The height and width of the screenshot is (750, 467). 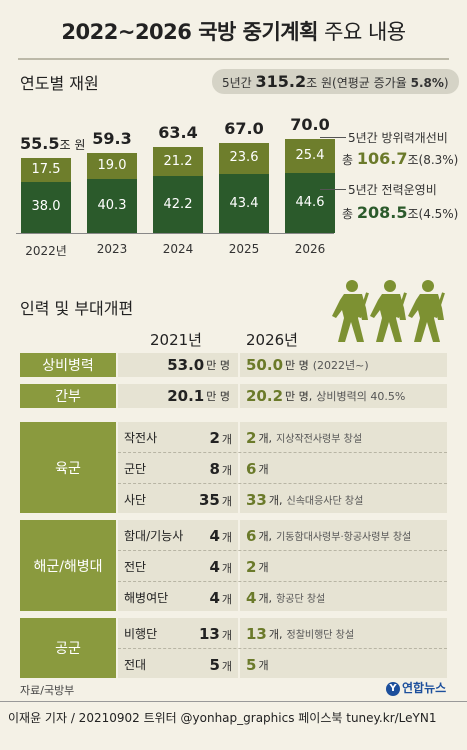 What do you see at coordinates (189, 32) in the screenshot?
I see `title-main: 2022~2026 국방 중기계획` at bounding box center [189, 32].